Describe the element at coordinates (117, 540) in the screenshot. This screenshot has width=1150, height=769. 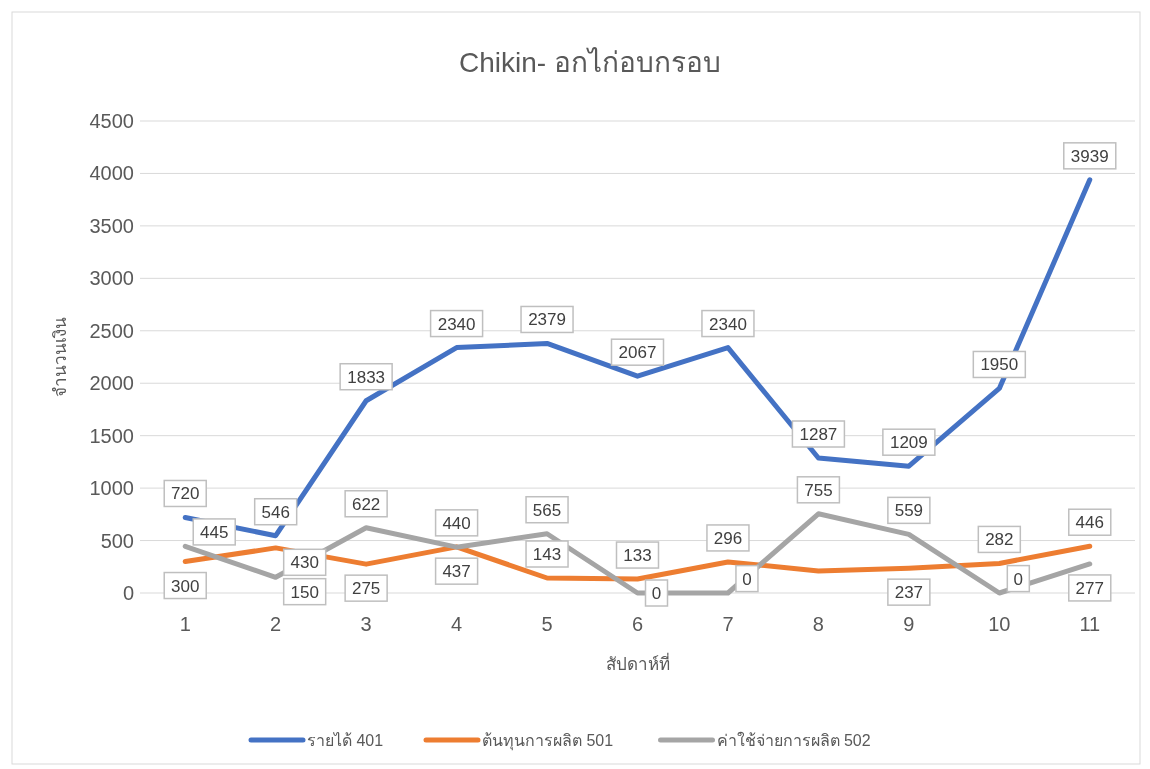
I see `y-tick-label: 500` at that location.